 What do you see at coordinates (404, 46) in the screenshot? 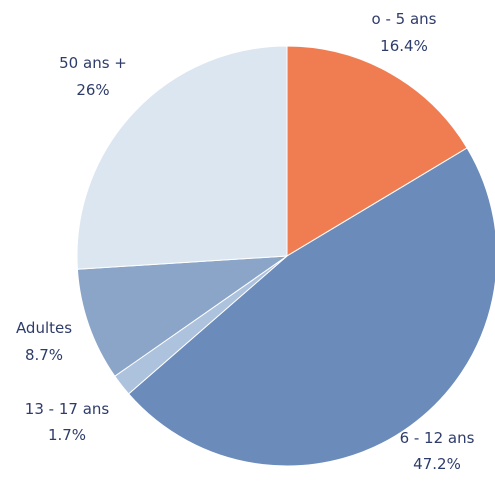
I see `slice-value-o-5-ans: 16.4%` at bounding box center [404, 46].